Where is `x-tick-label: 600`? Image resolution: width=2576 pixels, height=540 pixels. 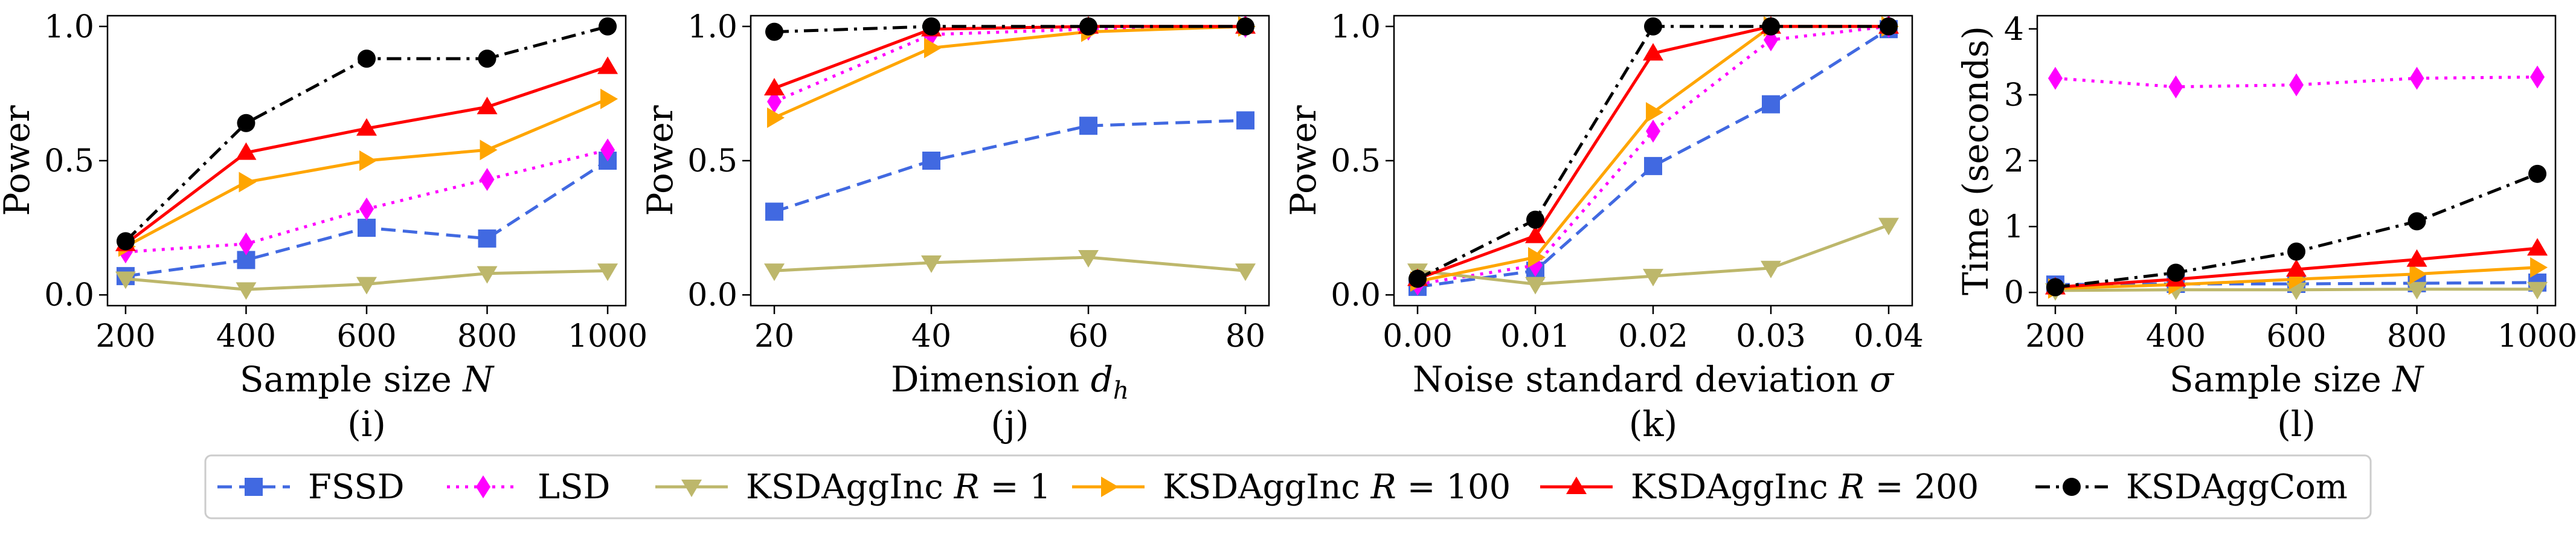 x-tick-label: 600 is located at coordinates (2296, 336).